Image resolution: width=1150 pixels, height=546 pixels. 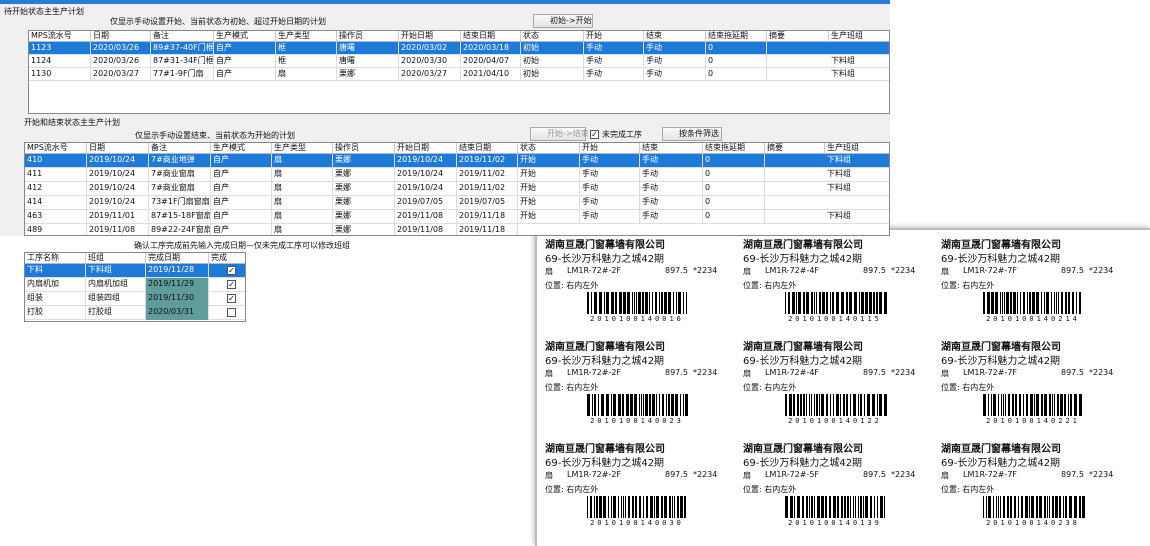 What do you see at coordinates (180, 175) in the screenshot?
I see `cell: 7#商业窗扇` at bounding box center [180, 175].